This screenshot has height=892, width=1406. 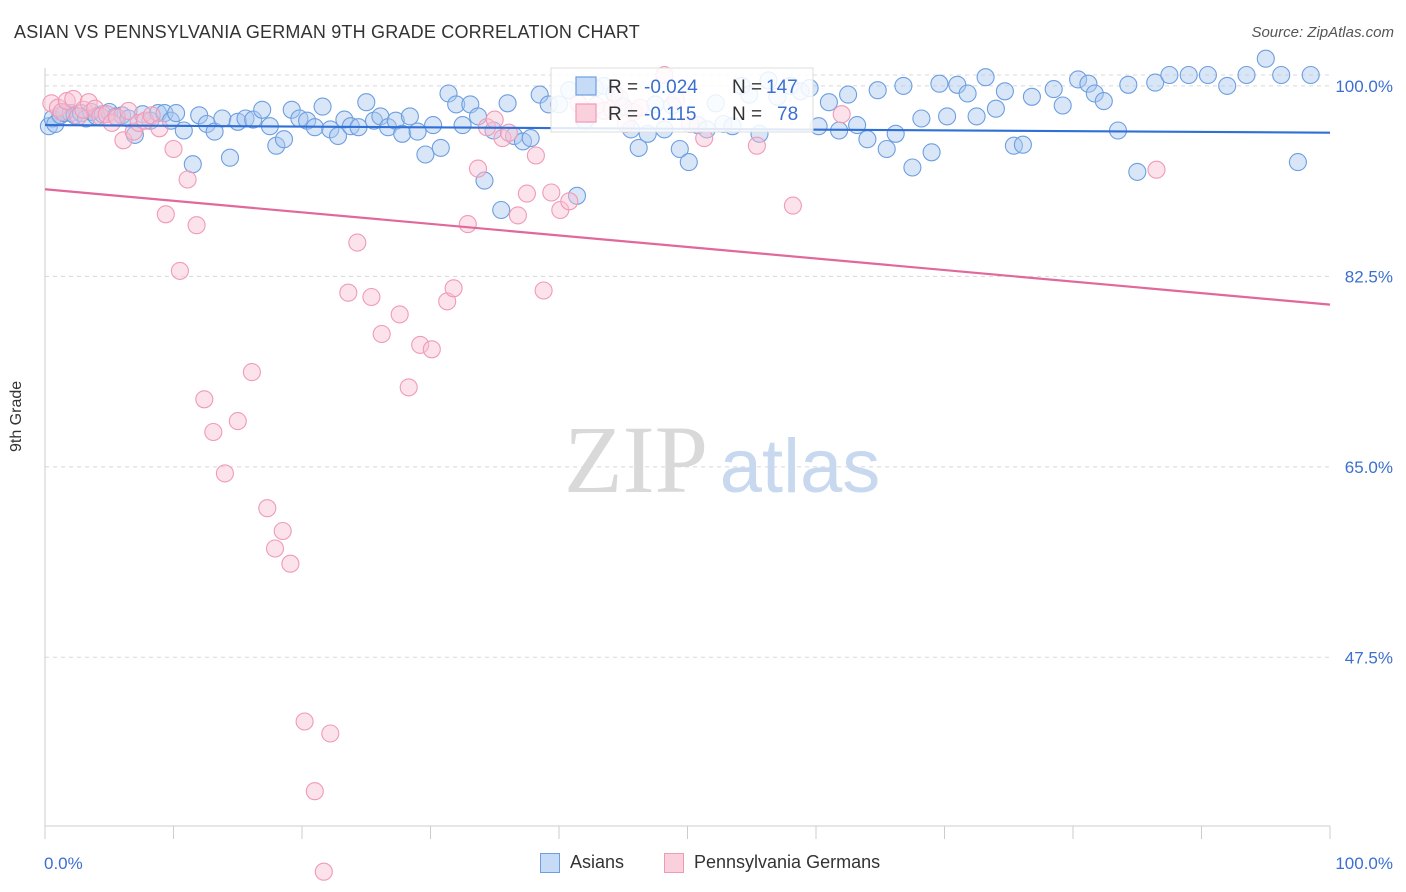 What do you see at coordinates (674, 862) in the screenshot?
I see `legend-swatch-pennsylvania-germans` at bounding box center [674, 862].